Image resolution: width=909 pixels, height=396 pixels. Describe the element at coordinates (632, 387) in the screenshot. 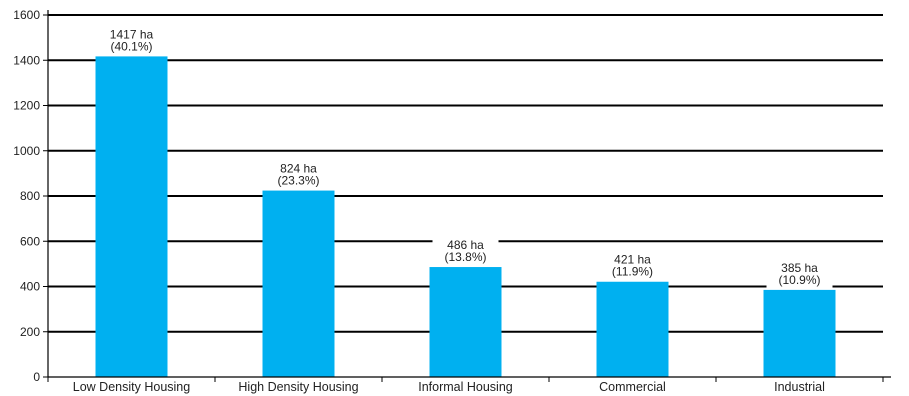

I see `x-tick-label: Commercial` at that location.